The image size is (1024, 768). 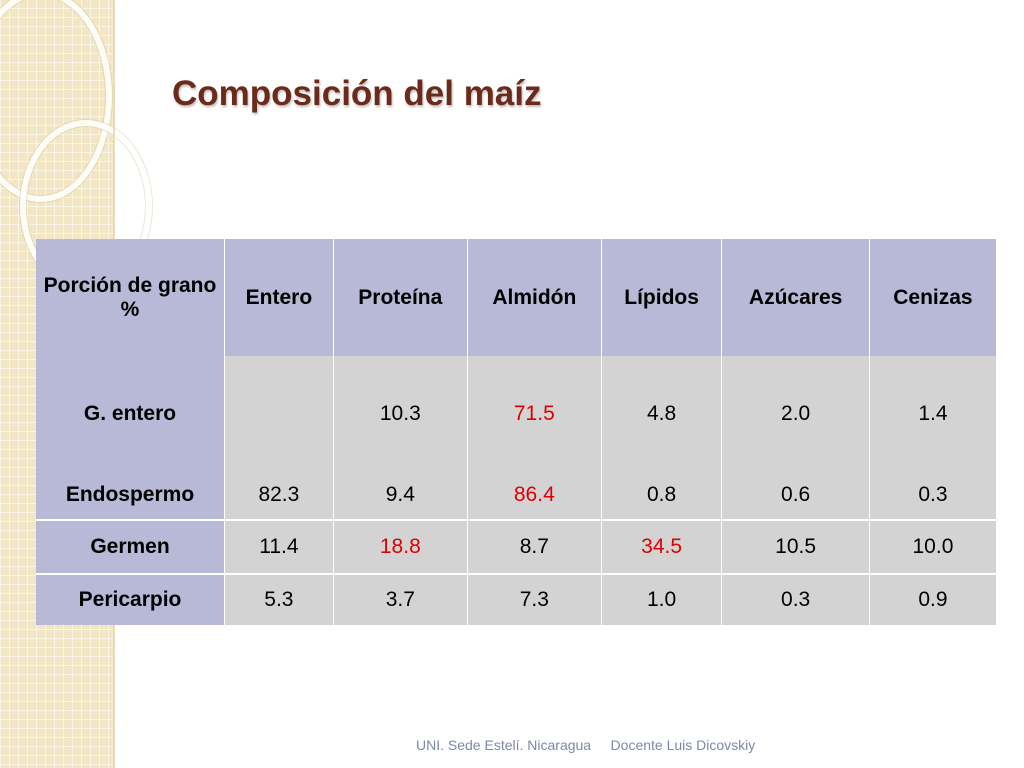 I want to click on table-cell: 11.4, so click(x=279, y=547).